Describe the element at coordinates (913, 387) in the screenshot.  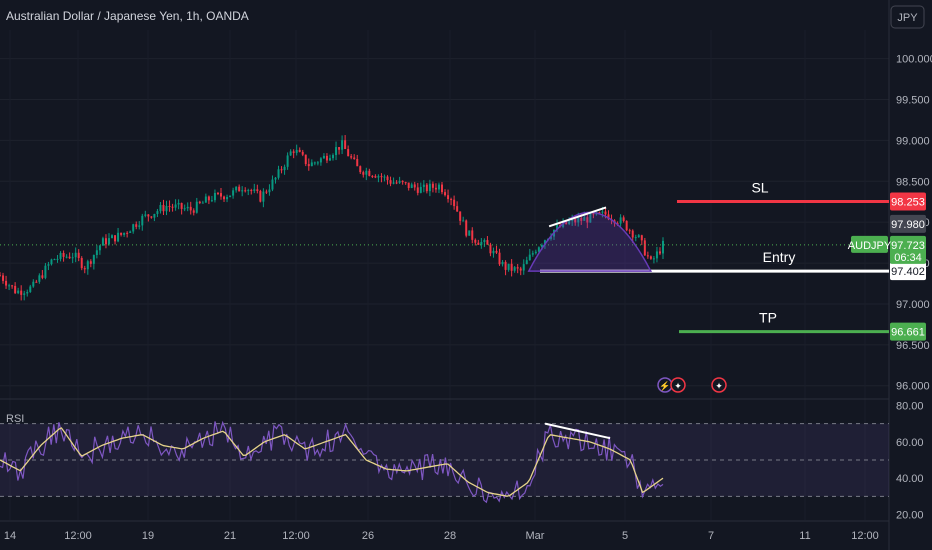
I see `price-tick: 96.000` at that location.